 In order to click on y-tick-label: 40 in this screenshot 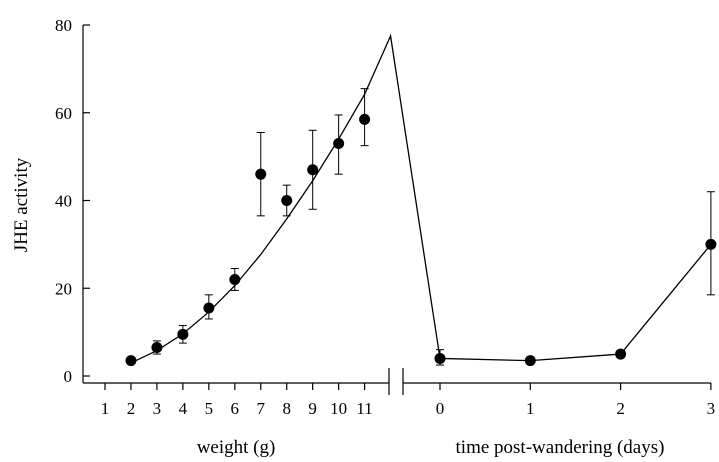, I will do `click(63, 201)`.